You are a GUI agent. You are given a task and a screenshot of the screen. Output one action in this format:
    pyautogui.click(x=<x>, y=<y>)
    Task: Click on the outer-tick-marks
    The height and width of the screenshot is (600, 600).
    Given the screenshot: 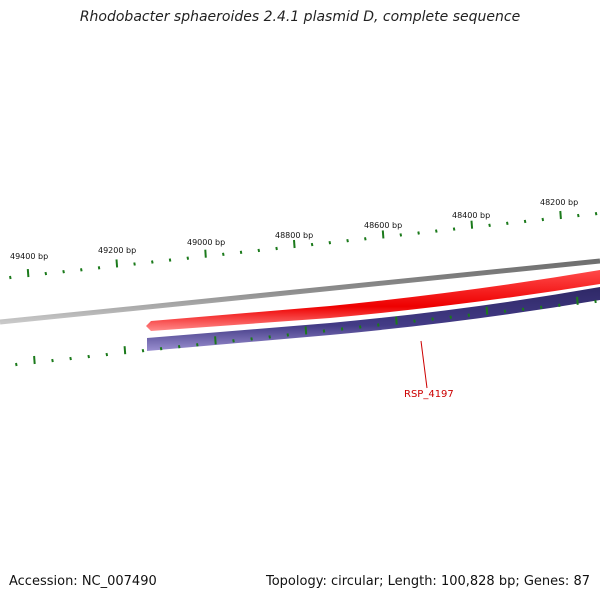 What is the action you would take?
    pyautogui.click(x=303, y=245)
    